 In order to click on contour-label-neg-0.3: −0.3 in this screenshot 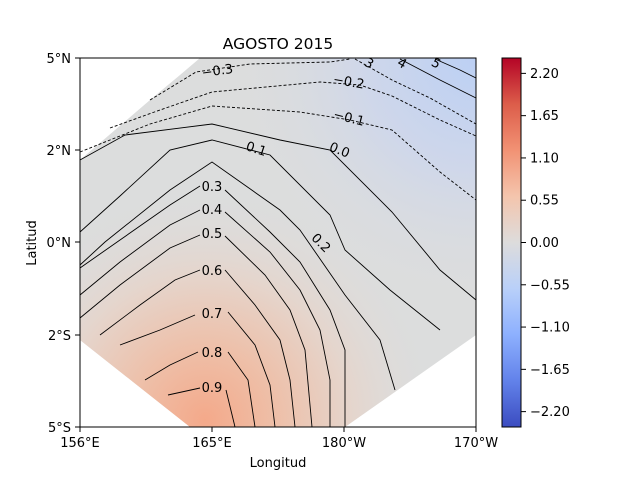, I will do `click(217, 71)`.